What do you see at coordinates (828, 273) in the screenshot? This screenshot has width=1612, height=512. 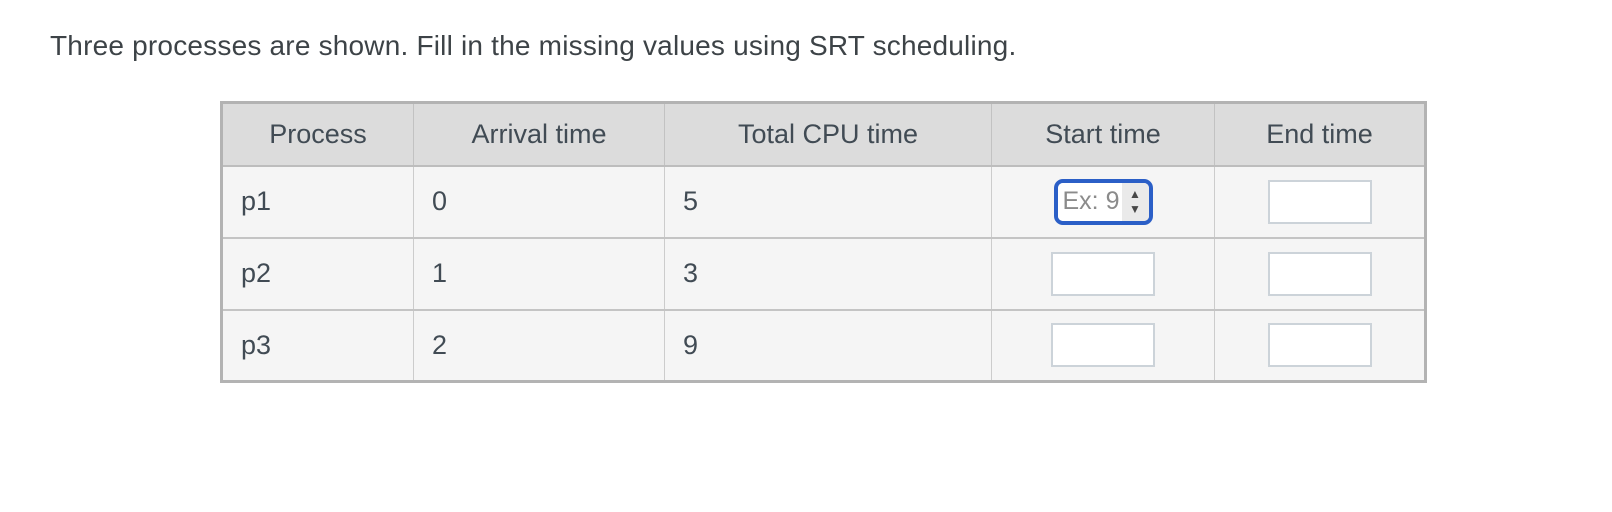 I see `cell-total-cpu-time: 3` at bounding box center [828, 273].